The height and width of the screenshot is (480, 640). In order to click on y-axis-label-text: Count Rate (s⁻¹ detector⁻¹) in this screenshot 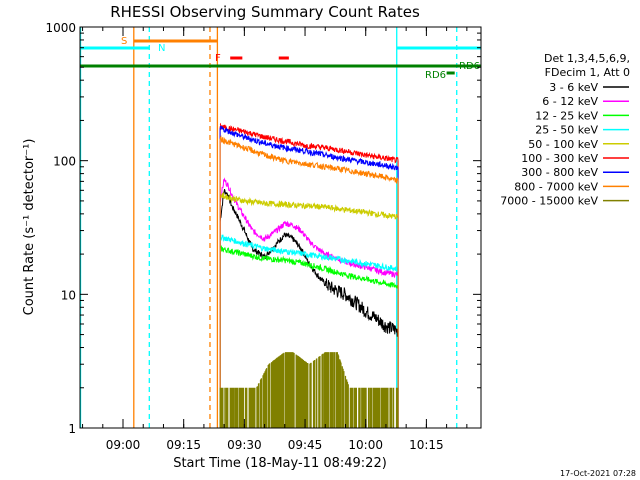, I will do `click(29, 227)`.